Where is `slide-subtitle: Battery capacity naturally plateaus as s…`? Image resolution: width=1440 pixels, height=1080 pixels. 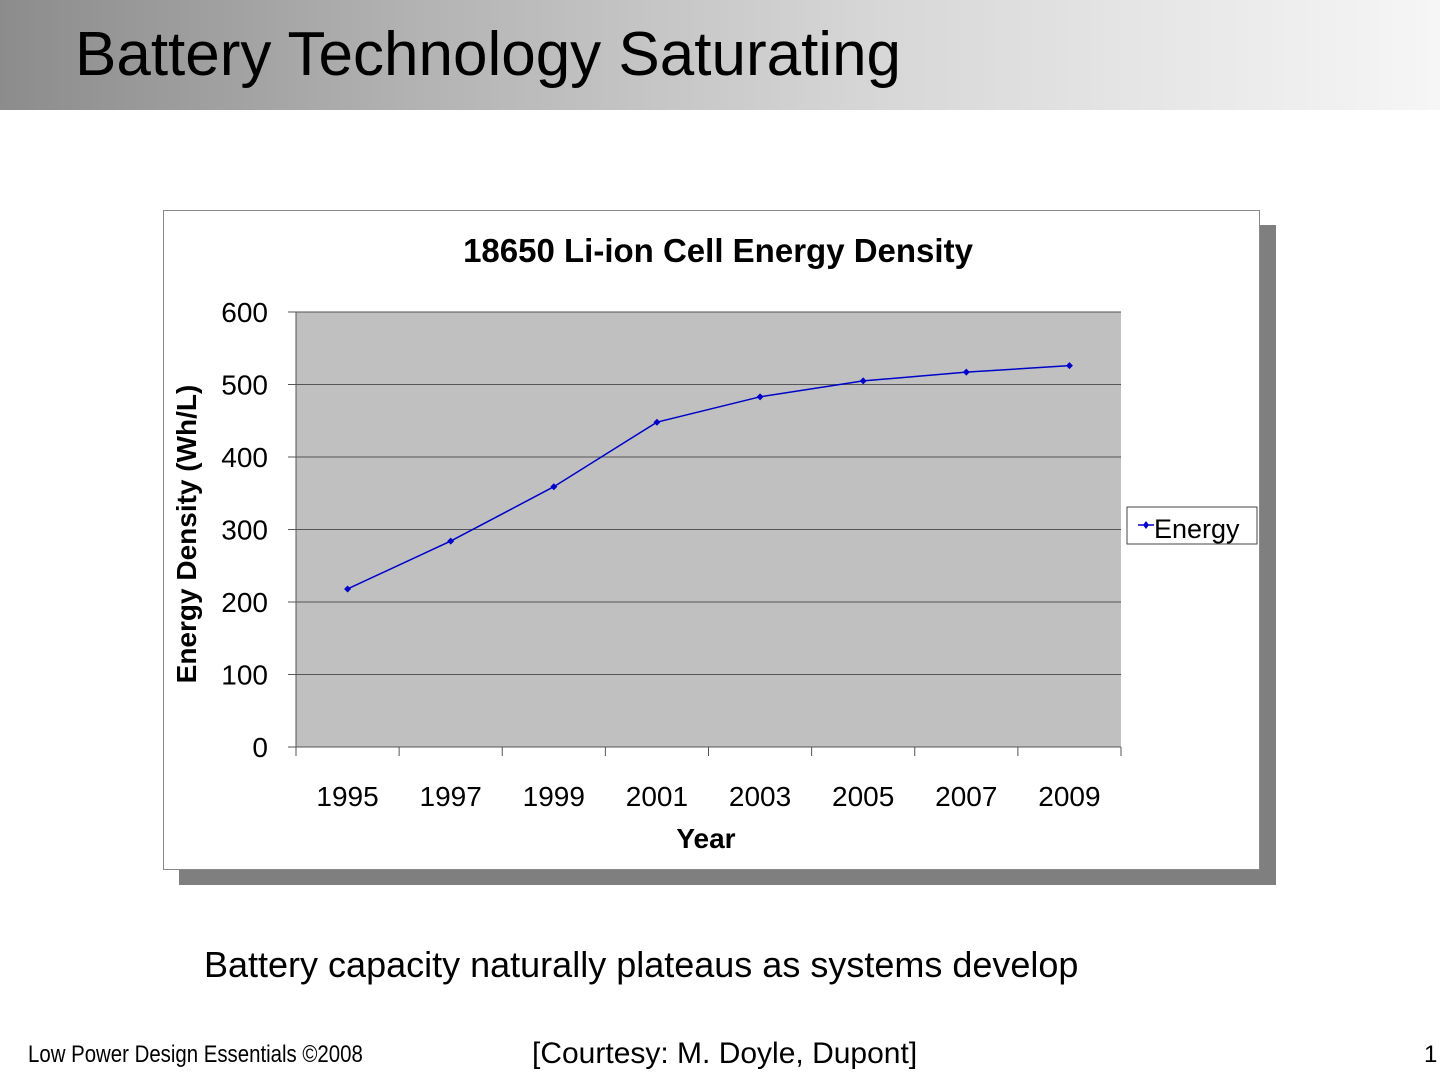 slide-subtitle: Battery capacity naturally plateaus as s… is located at coordinates (641, 964).